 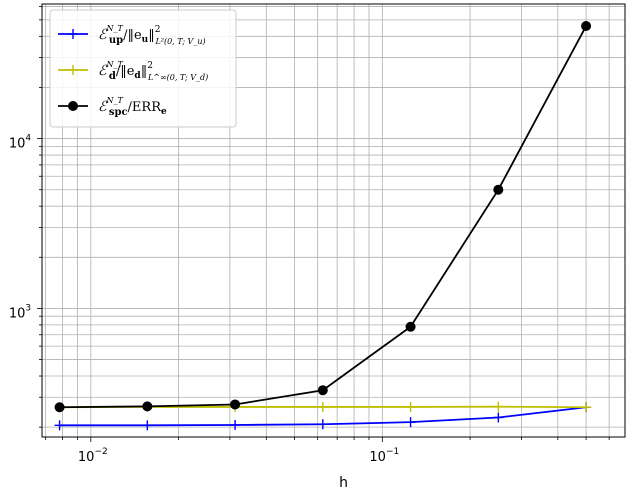 I want to click on x-axis-label: h, so click(x=343, y=483).